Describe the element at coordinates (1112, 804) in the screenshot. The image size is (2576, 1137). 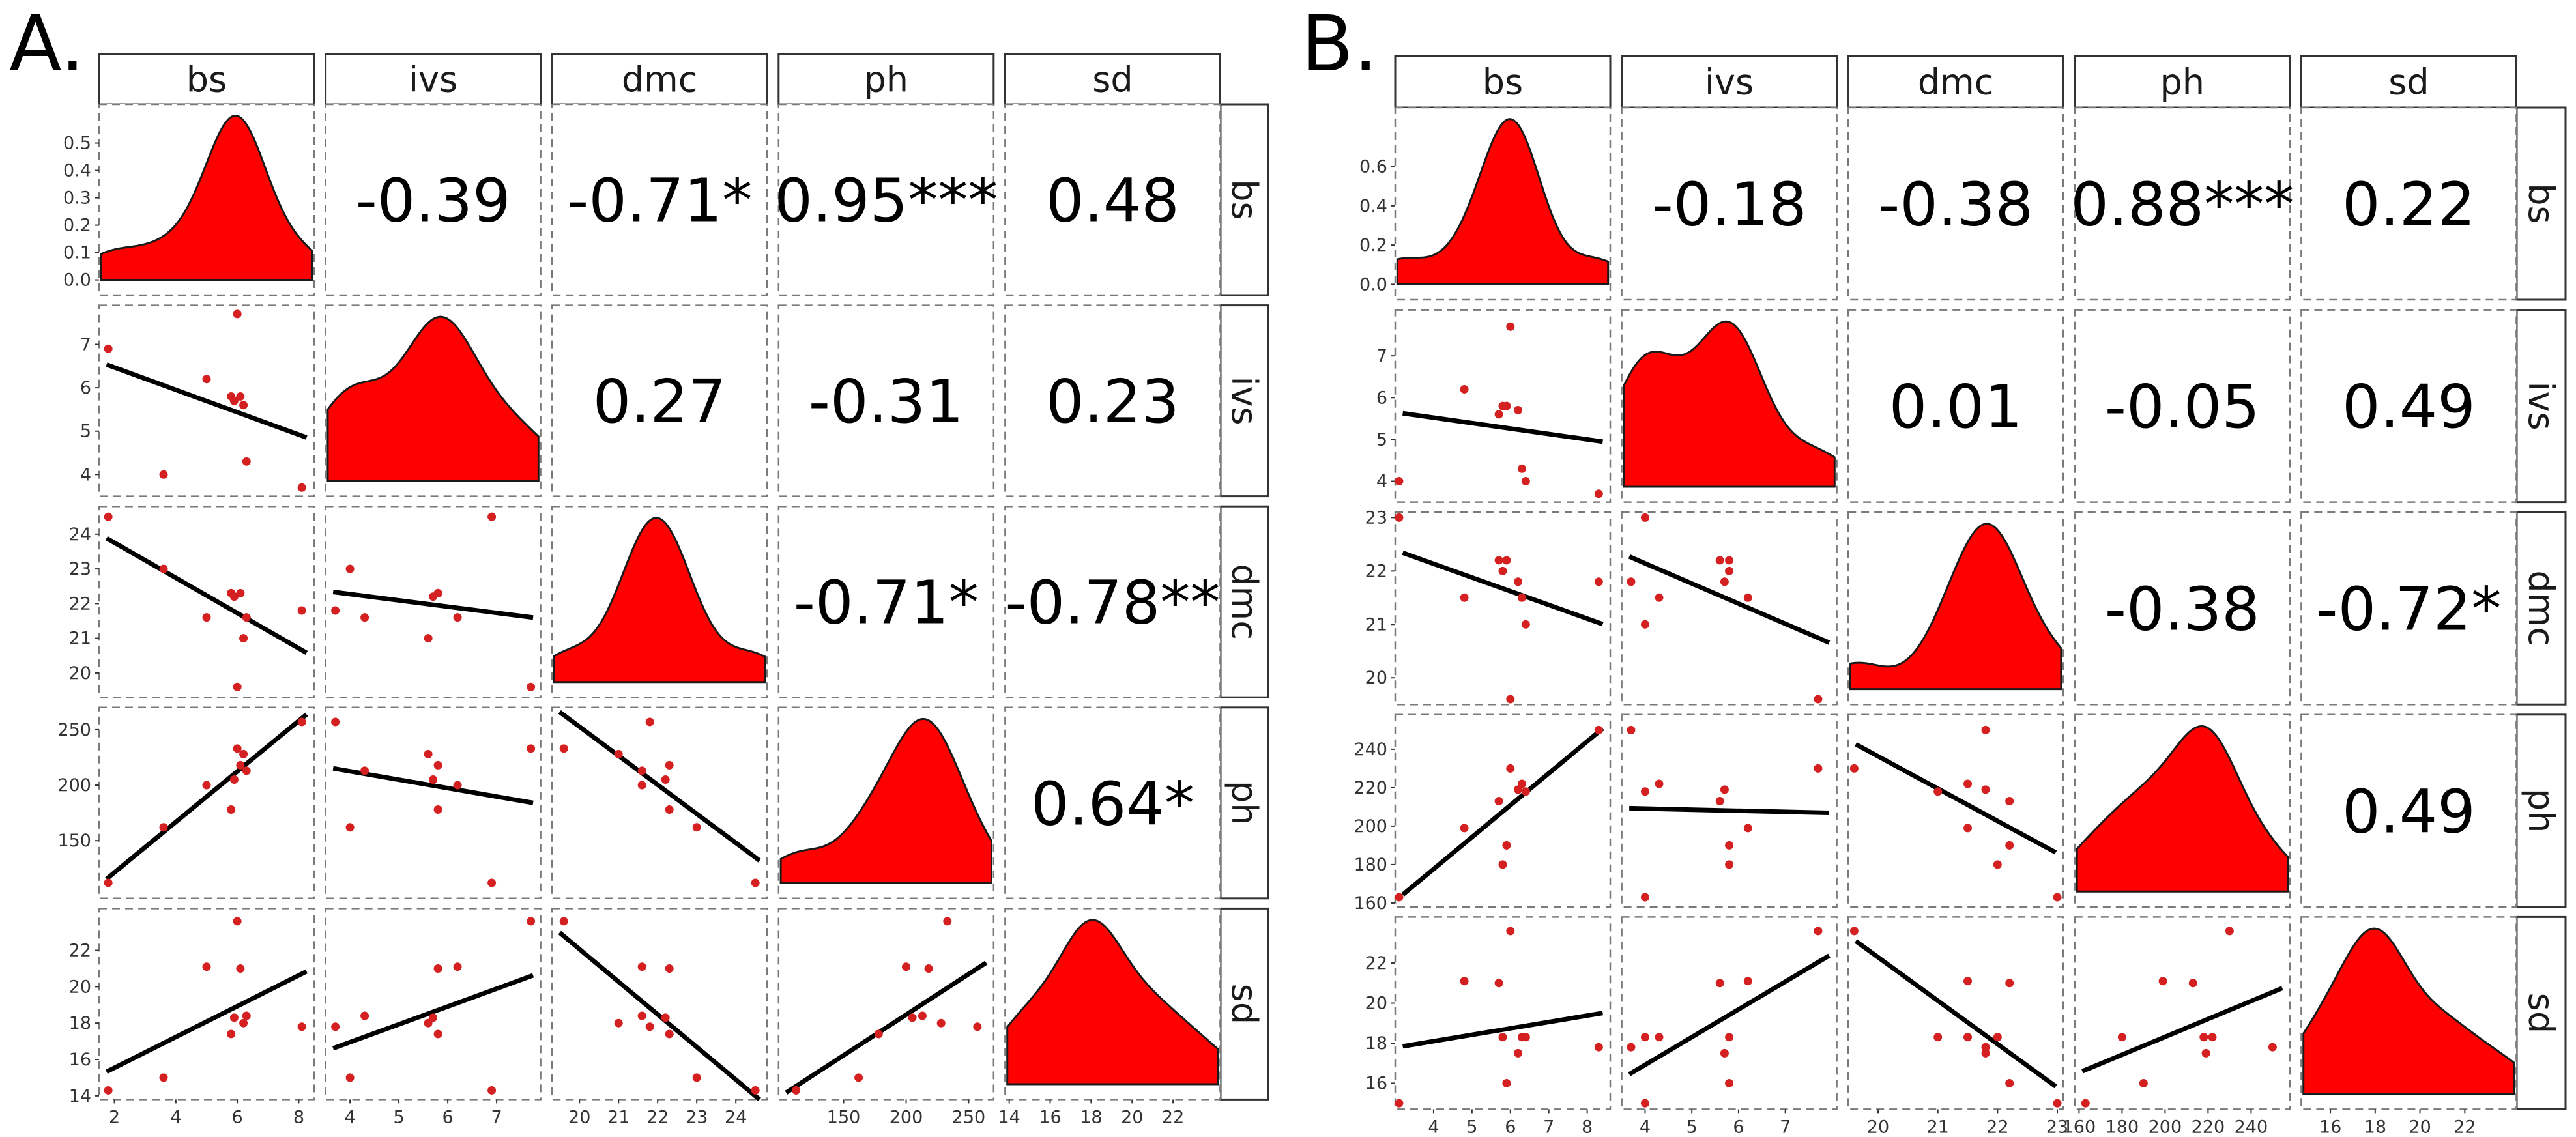
I see `correlation-ph-sd: 0.64*` at that location.